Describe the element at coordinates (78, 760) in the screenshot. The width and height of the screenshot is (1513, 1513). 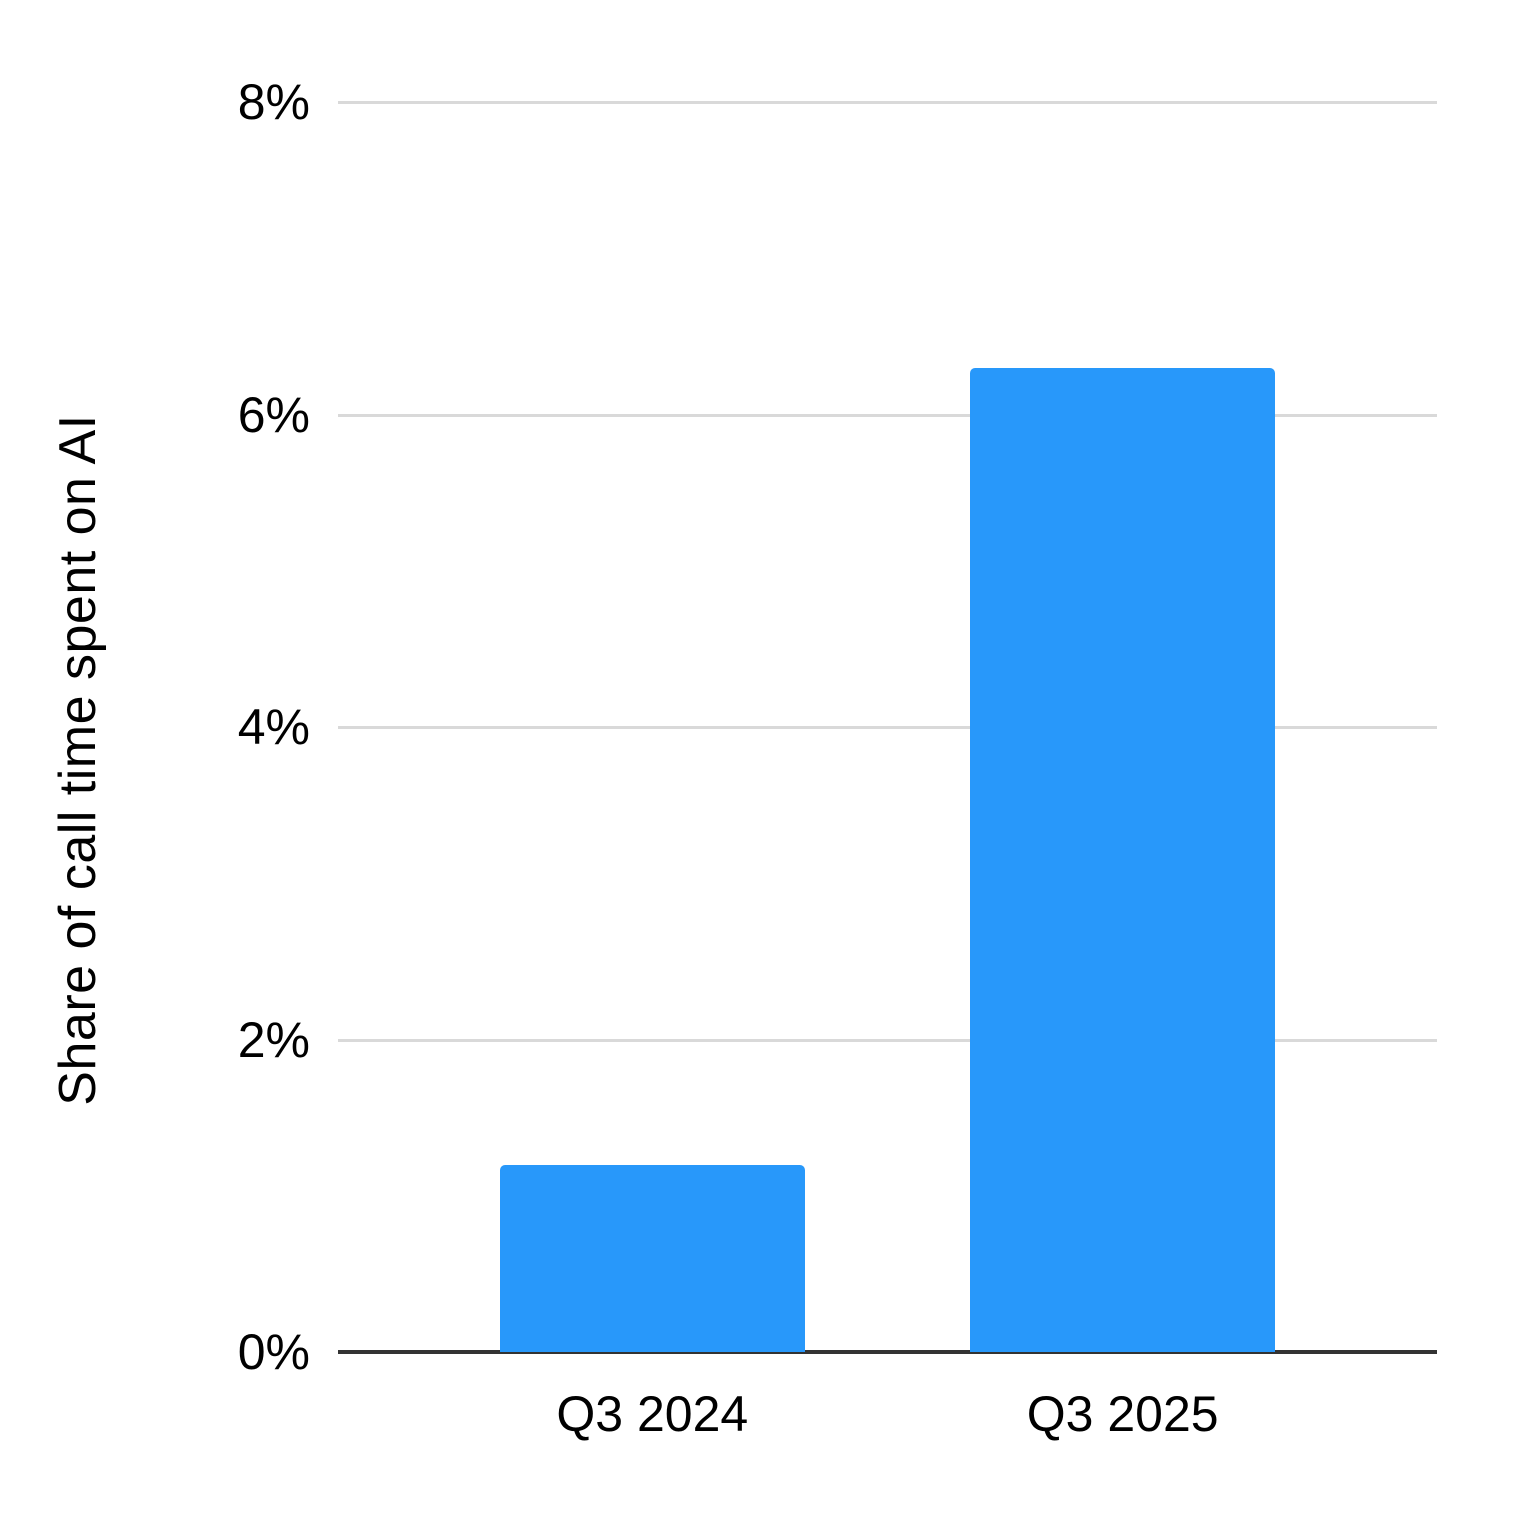
I see `y-axis-title: Share of call time spent on AI` at that location.